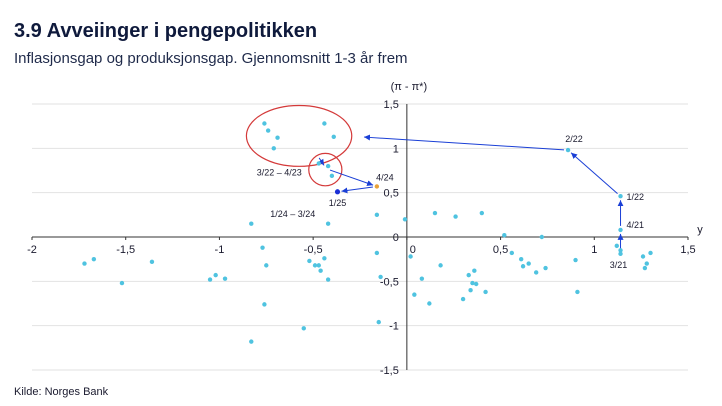  What do you see at coordinates (389, 282) in the screenshot?
I see `y-tick-label: -0,5` at bounding box center [389, 282].